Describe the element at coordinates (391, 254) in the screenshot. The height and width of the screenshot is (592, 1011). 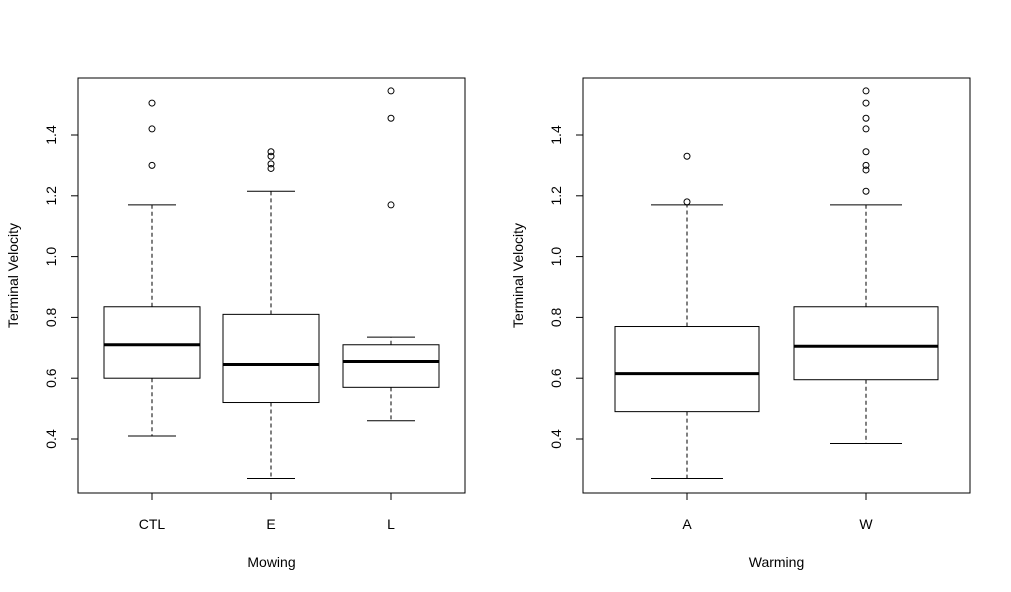
I see `box-L` at that location.